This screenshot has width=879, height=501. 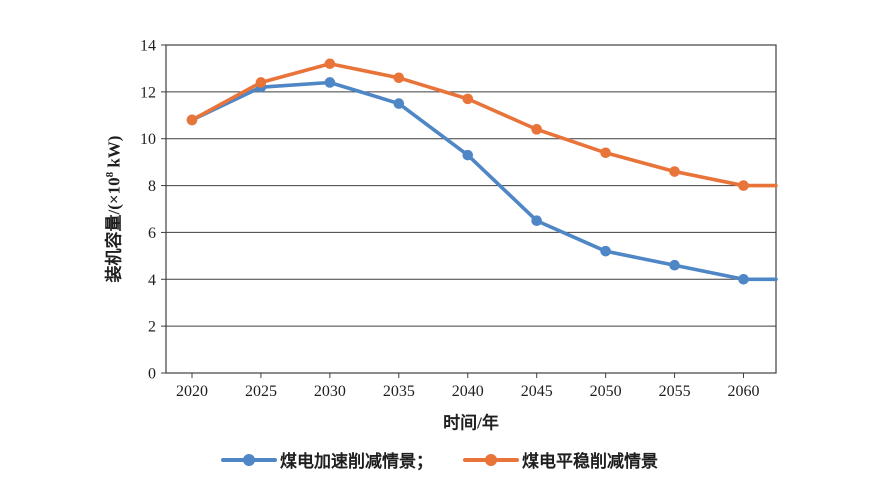 I want to click on data-point-steady-reduction-2035, so click(x=399, y=78).